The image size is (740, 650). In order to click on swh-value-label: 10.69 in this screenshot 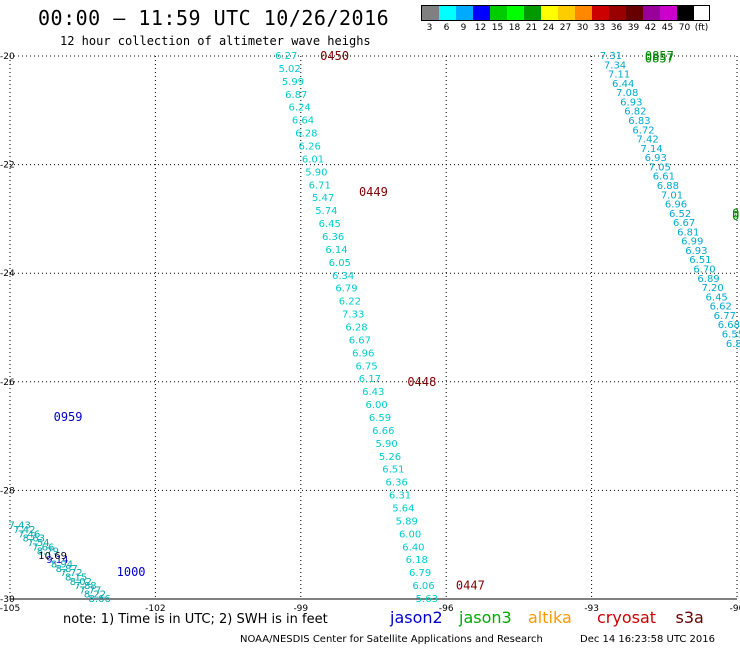, I will do `click(52, 556)`.